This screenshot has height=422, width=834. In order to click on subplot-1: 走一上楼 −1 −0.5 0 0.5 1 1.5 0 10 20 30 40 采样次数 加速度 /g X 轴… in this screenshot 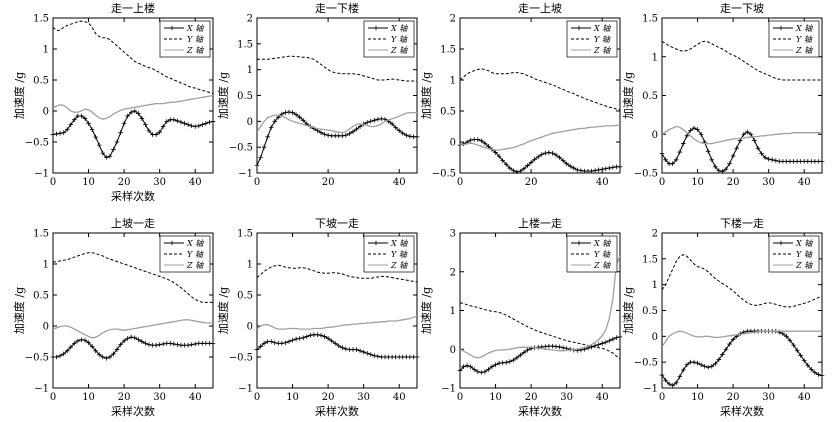, I will do `click(114, 102)`.